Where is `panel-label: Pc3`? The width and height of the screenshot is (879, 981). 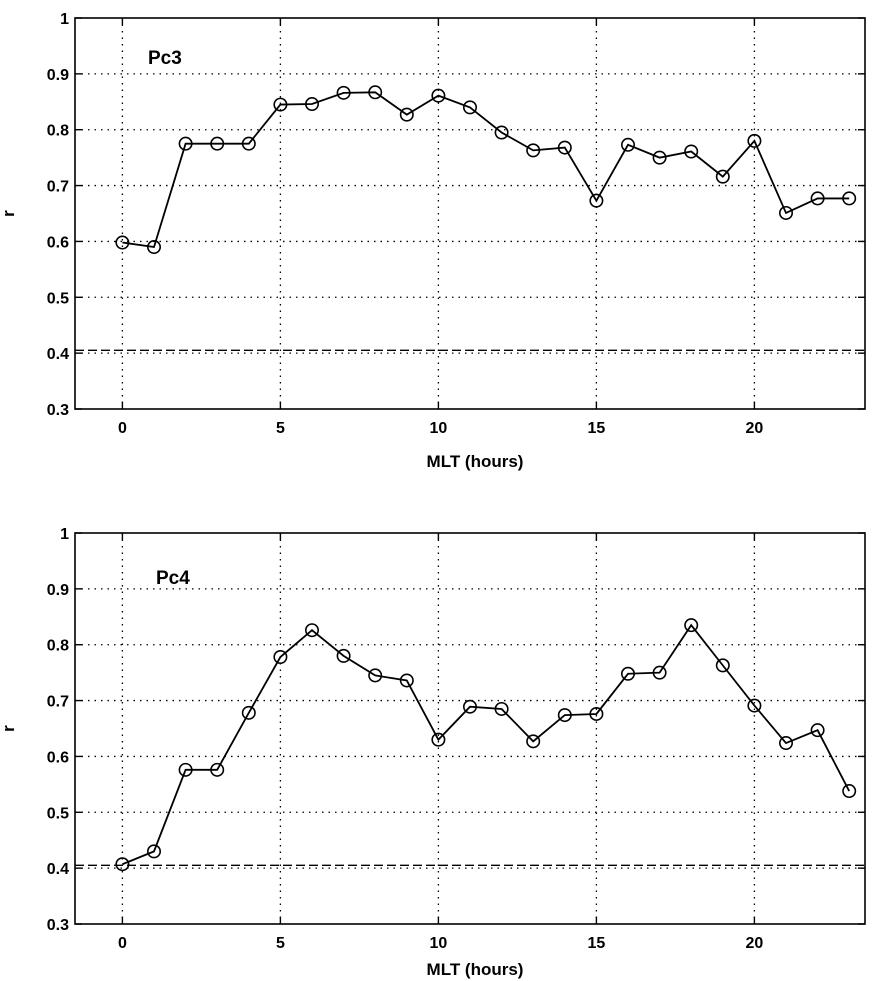 panel-label: Pc3 is located at coordinates (165, 58).